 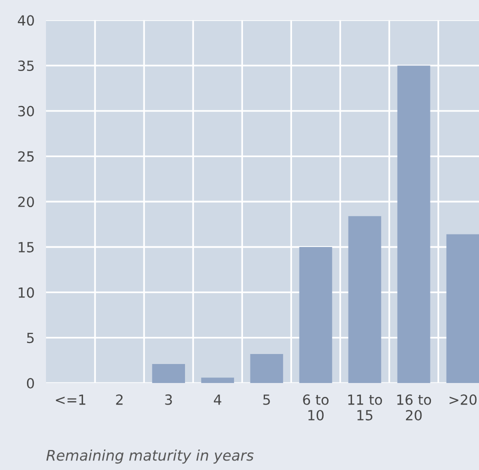 I want to click on y-tick-label: 5, so click(x=30, y=338).